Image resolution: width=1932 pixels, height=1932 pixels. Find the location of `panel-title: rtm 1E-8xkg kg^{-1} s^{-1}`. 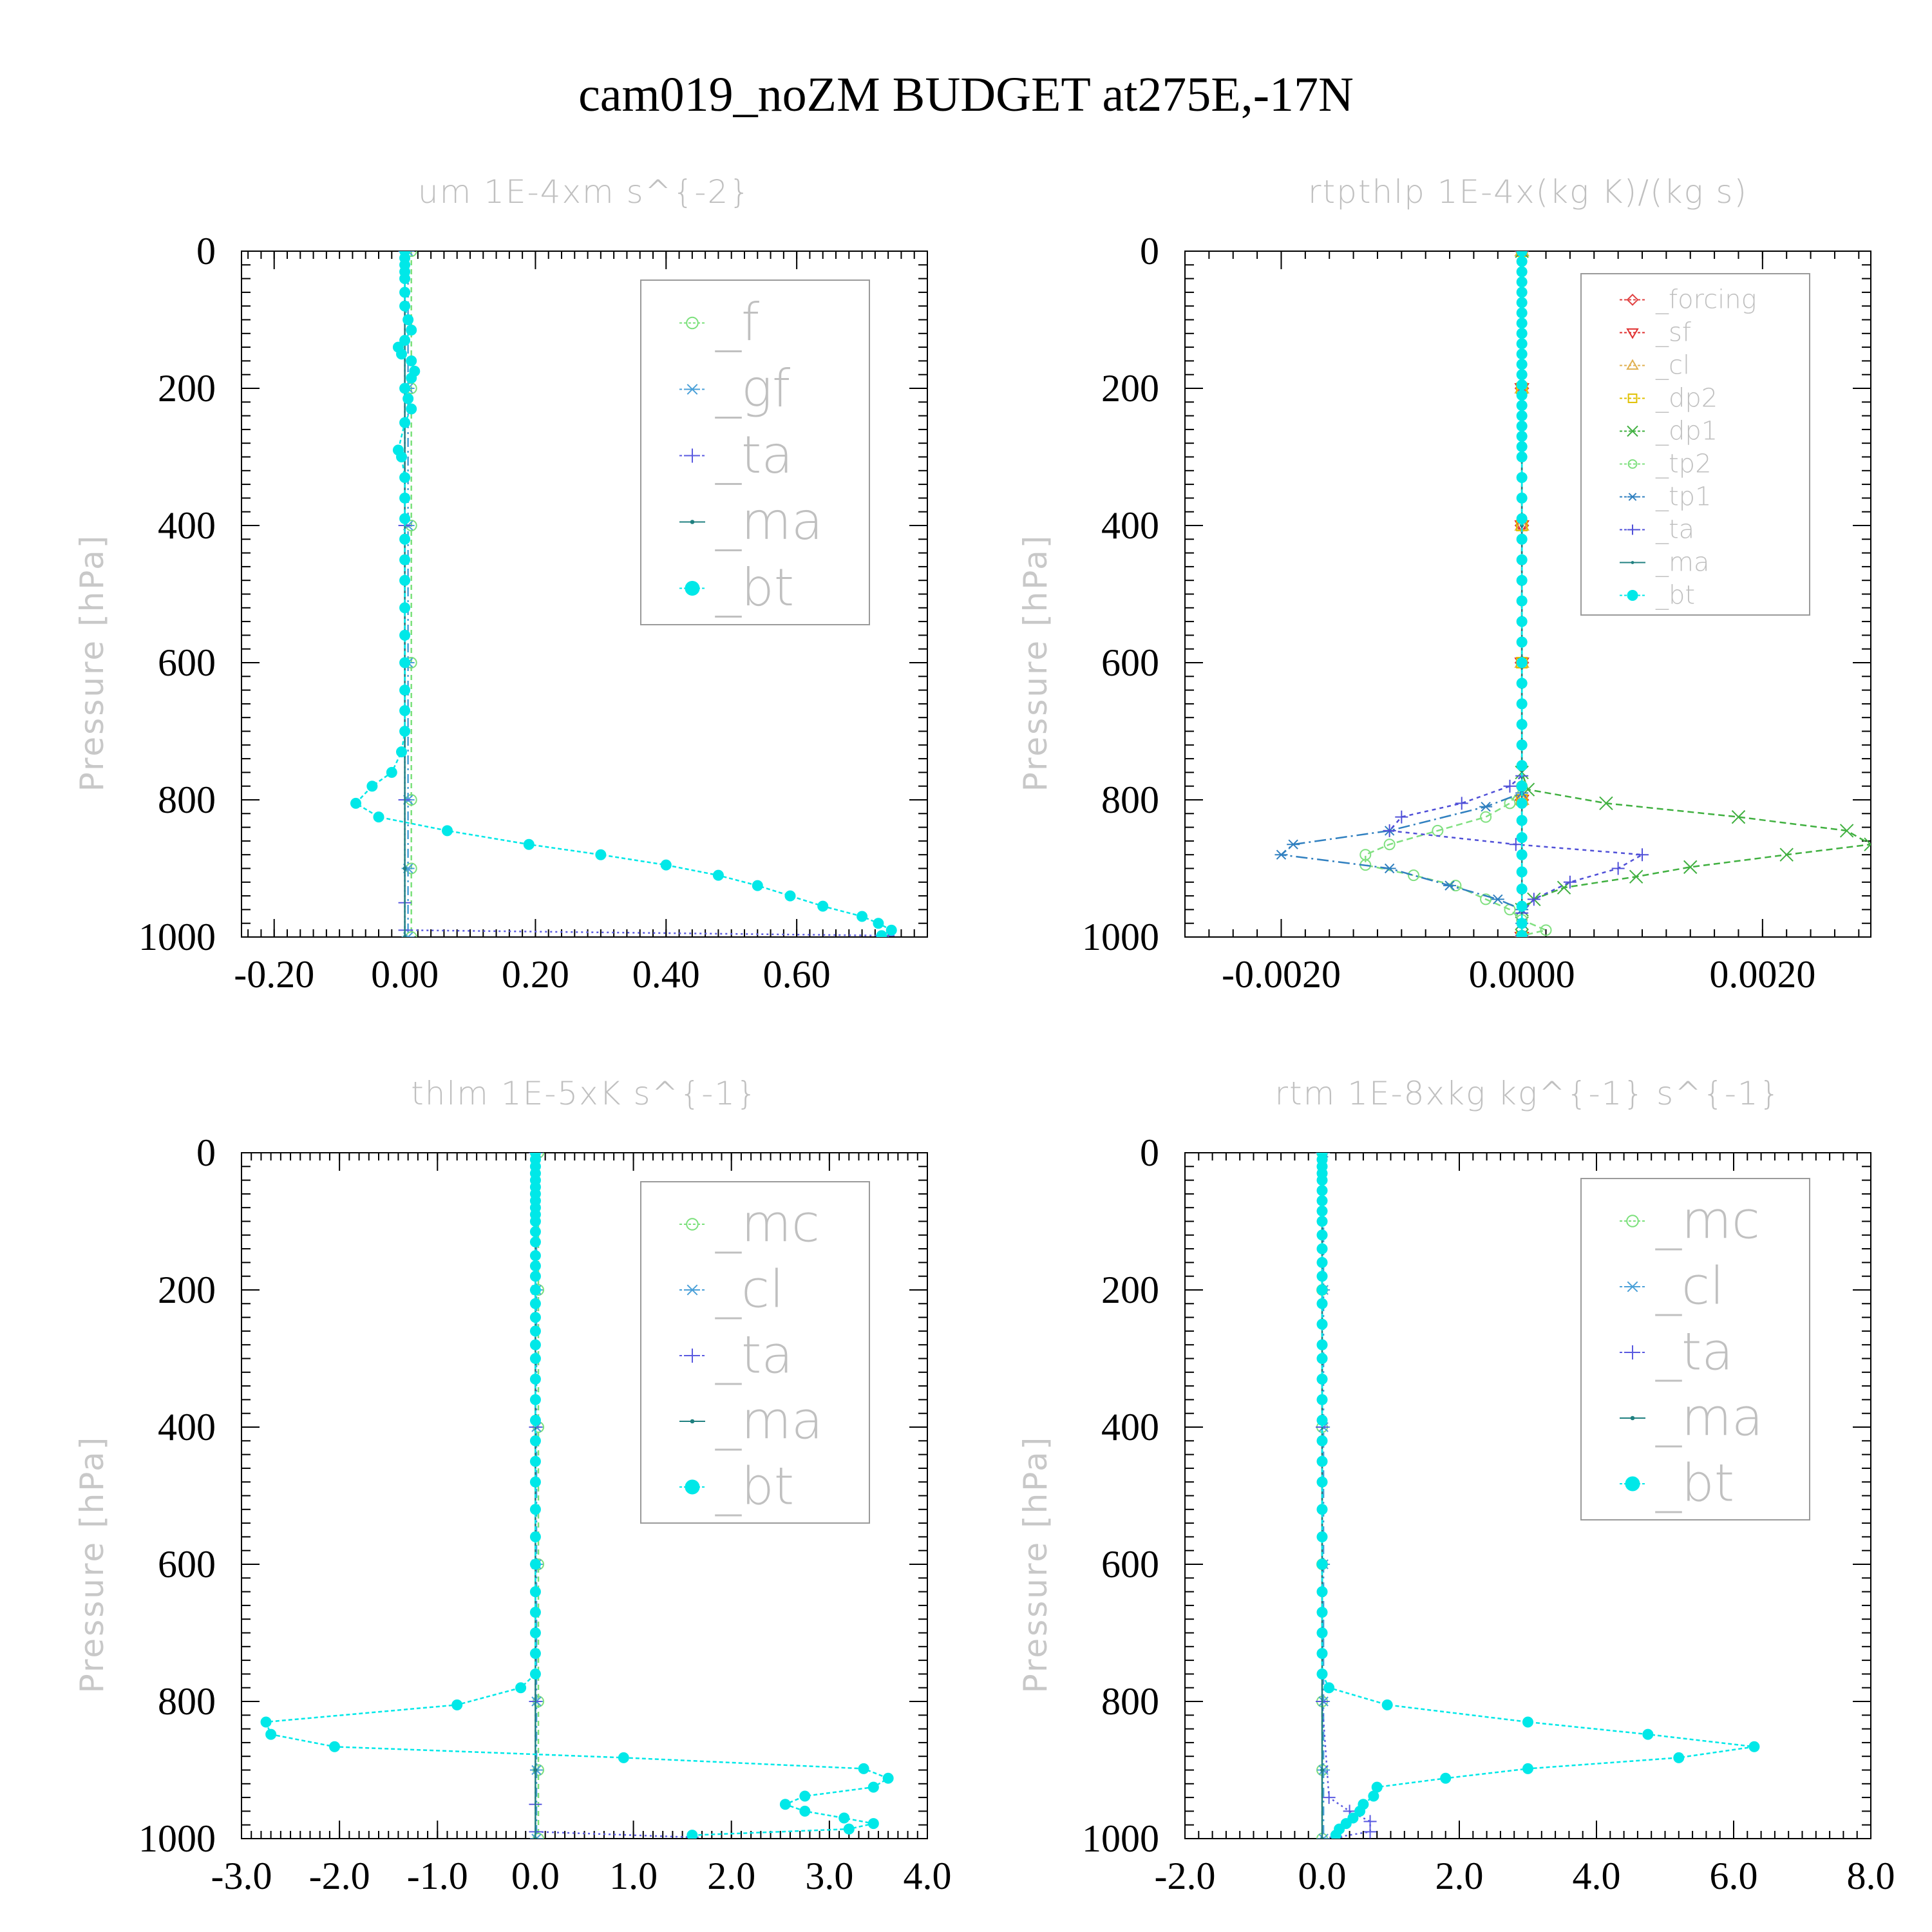

panel-title: rtm 1E-8xkg kg^{-1} s^{-1} is located at coordinates (1527, 1093).